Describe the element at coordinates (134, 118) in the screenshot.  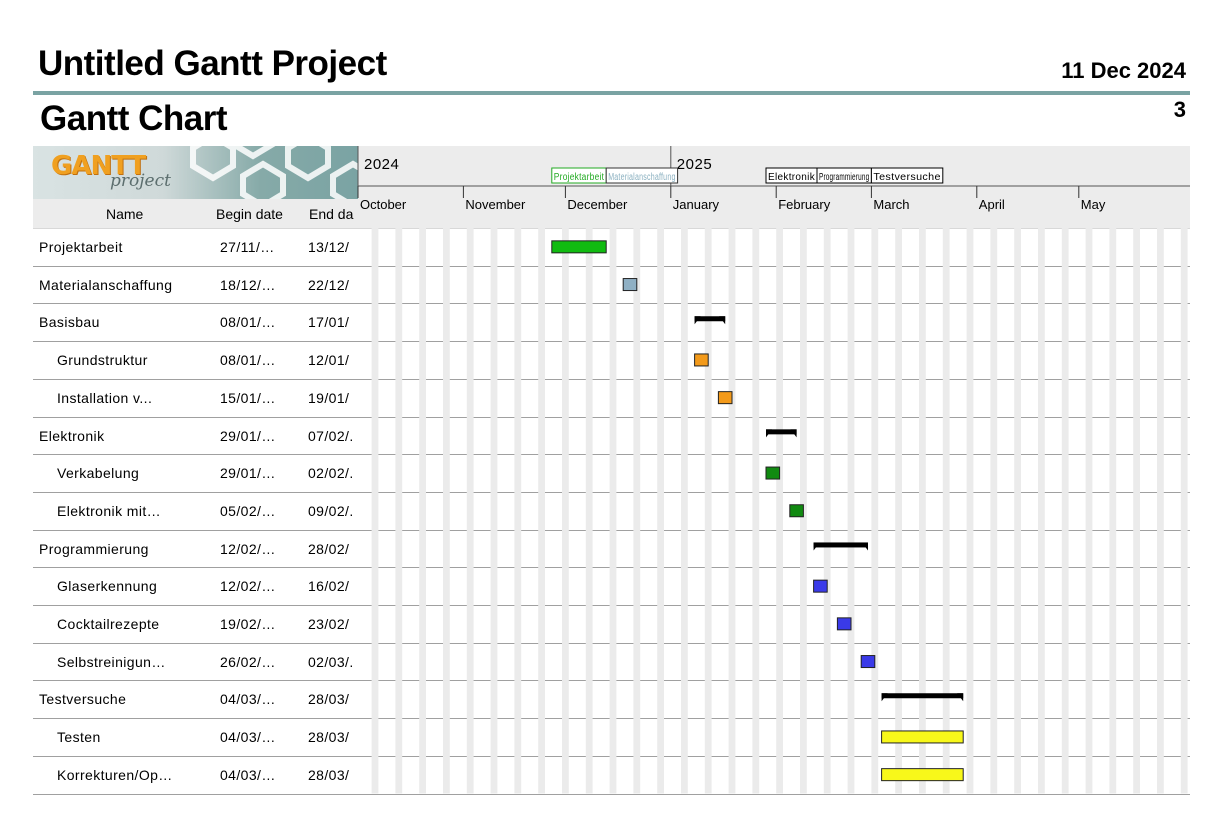
I see `chart-subtitle: Gantt Chart` at that location.